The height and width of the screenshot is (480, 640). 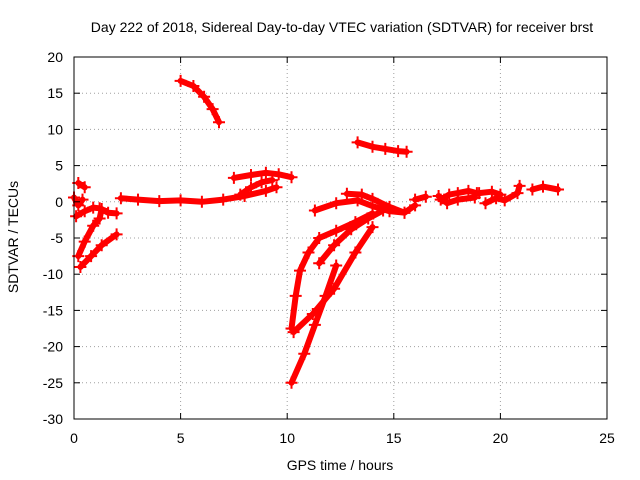 I want to click on y-tick-label: -10, so click(x=53, y=274).